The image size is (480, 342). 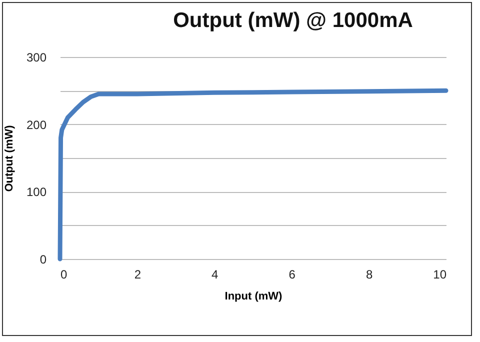 I want to click on x-tick-label: 4, so click(x=215, y=275).